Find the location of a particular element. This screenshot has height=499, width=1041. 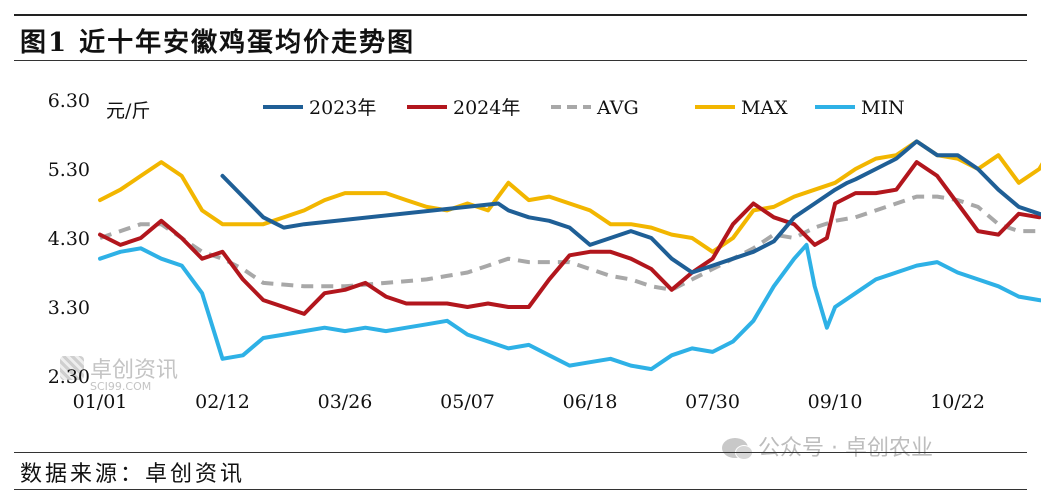

y-tick-label: 4.30 is located at coordinates (69, 239).